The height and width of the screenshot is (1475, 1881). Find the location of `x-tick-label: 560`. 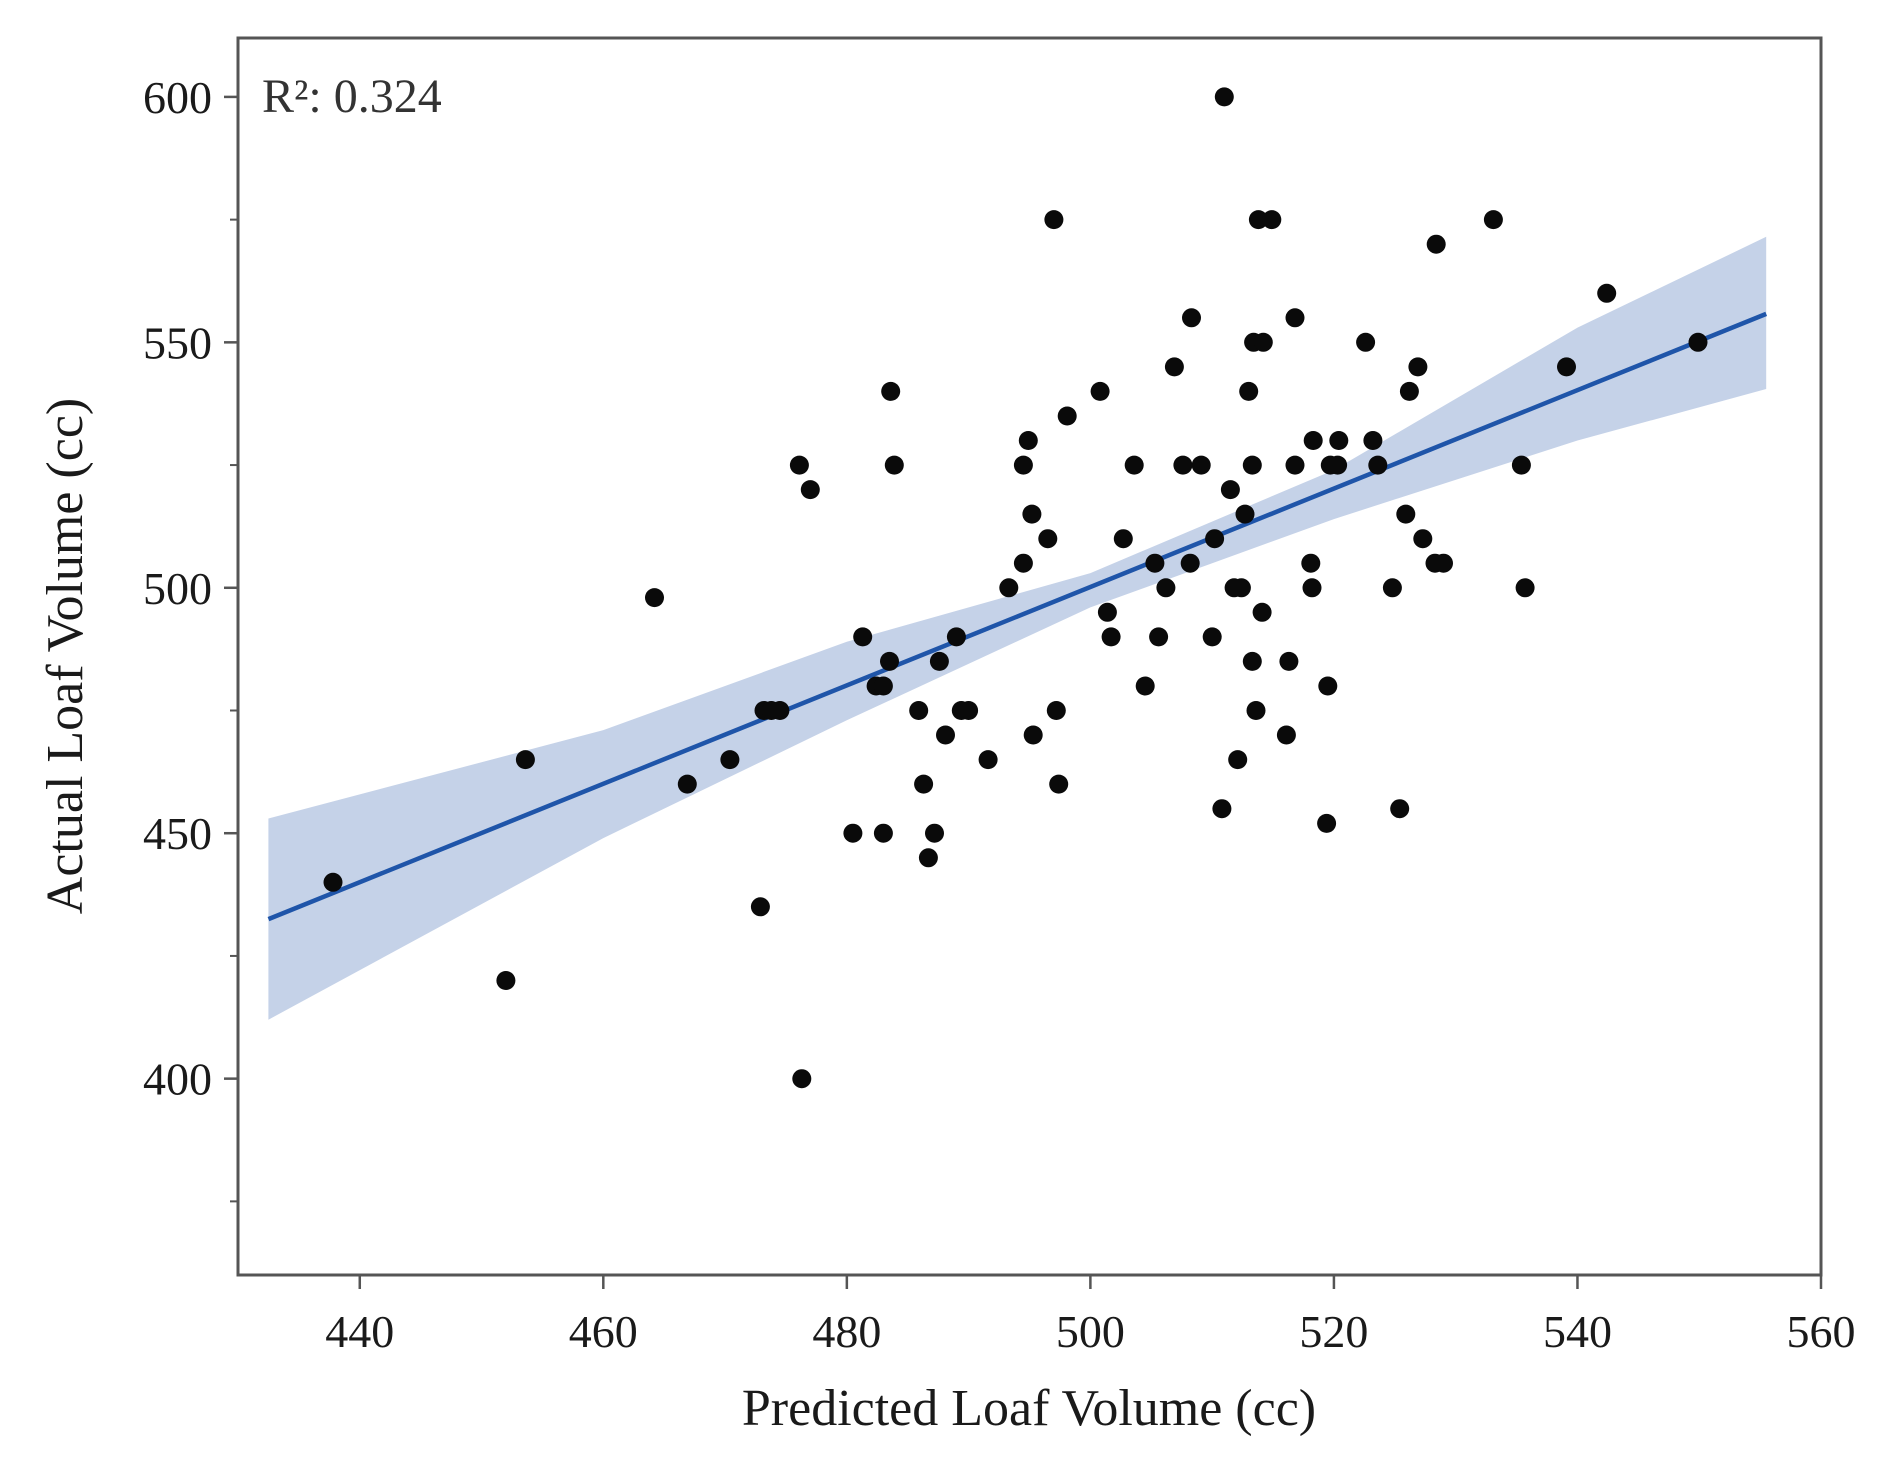

x-tick-label: 560 is located at coordinates (1821, 1331).